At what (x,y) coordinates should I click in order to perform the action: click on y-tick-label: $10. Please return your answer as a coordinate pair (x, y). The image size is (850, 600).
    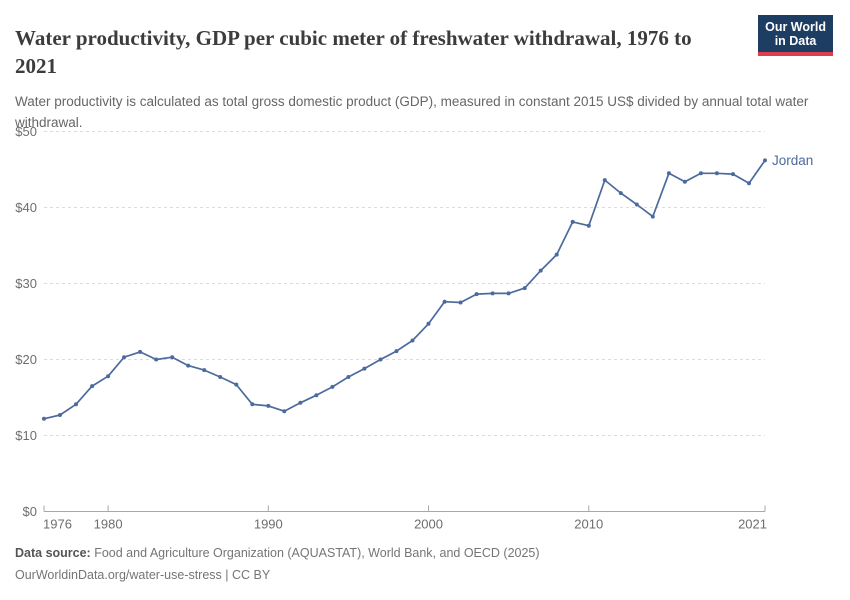
    Looking at the image, I should click on (26, 435).